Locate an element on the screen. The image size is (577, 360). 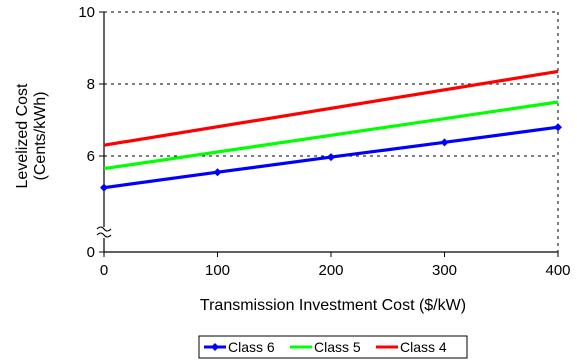
legend: Class 6 Class 5 Class 4 is located at coordinates (333, 347).